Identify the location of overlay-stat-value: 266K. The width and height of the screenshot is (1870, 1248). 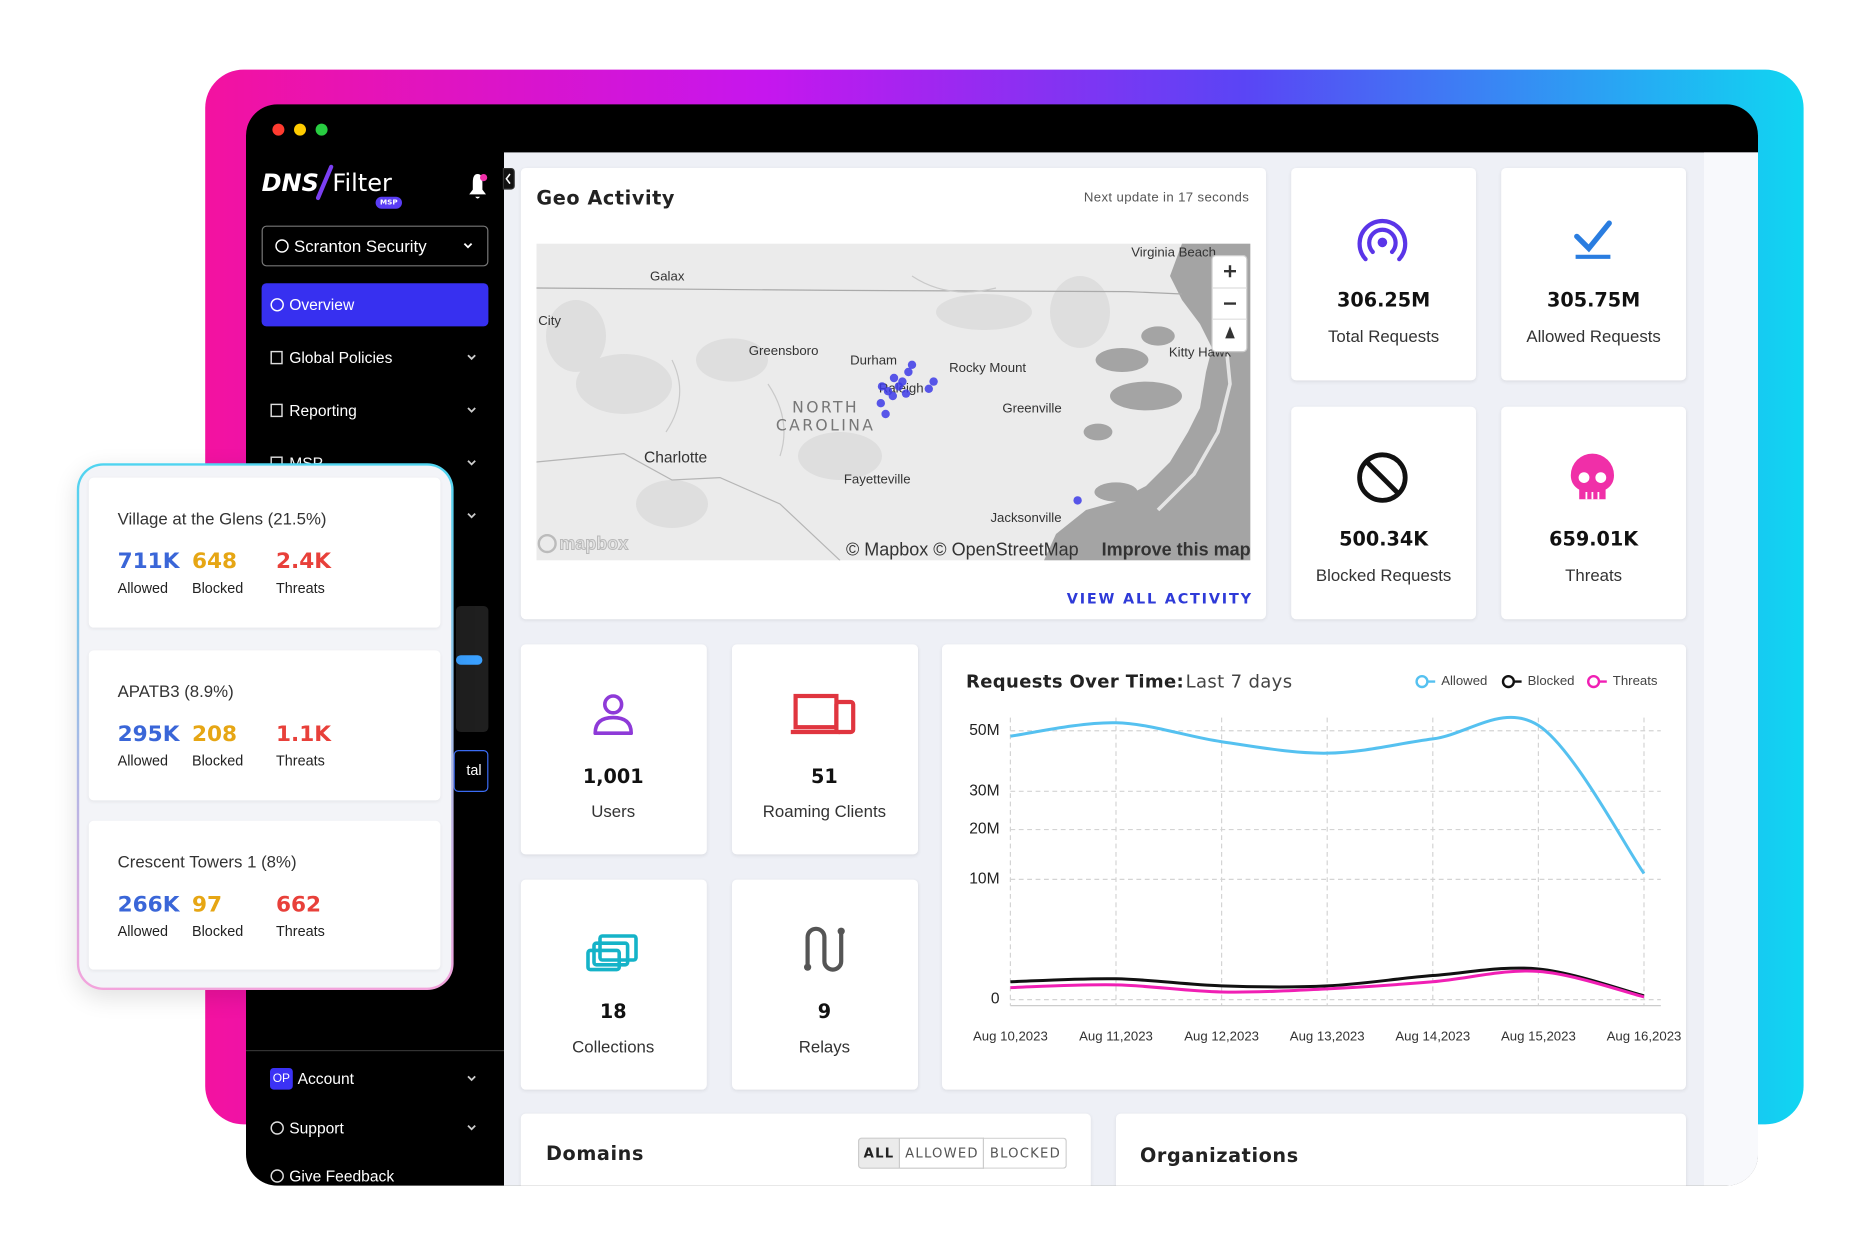
(148, 905).